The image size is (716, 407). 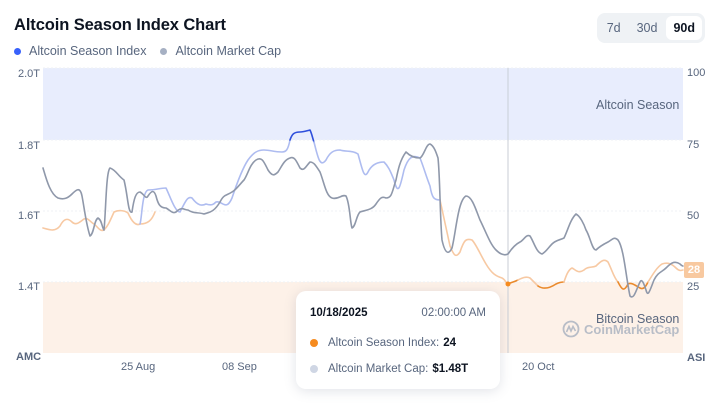 I want to click on range-90d-button: 90d, so click(x=684, y=28).